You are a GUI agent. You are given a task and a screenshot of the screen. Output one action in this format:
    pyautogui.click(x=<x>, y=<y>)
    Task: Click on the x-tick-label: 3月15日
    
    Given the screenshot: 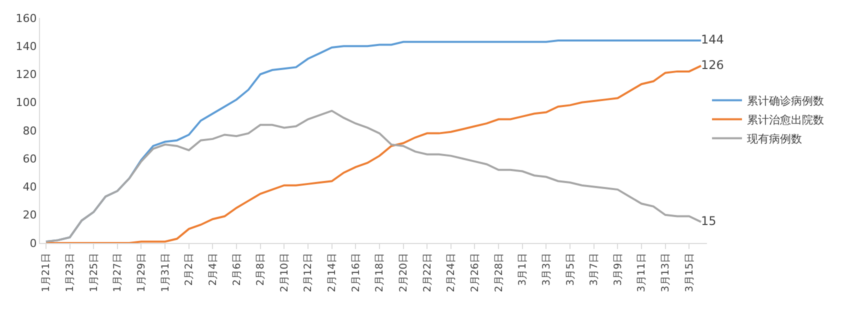 What is the action you would take?
    pyautogui.click(x=690, y=272)
    